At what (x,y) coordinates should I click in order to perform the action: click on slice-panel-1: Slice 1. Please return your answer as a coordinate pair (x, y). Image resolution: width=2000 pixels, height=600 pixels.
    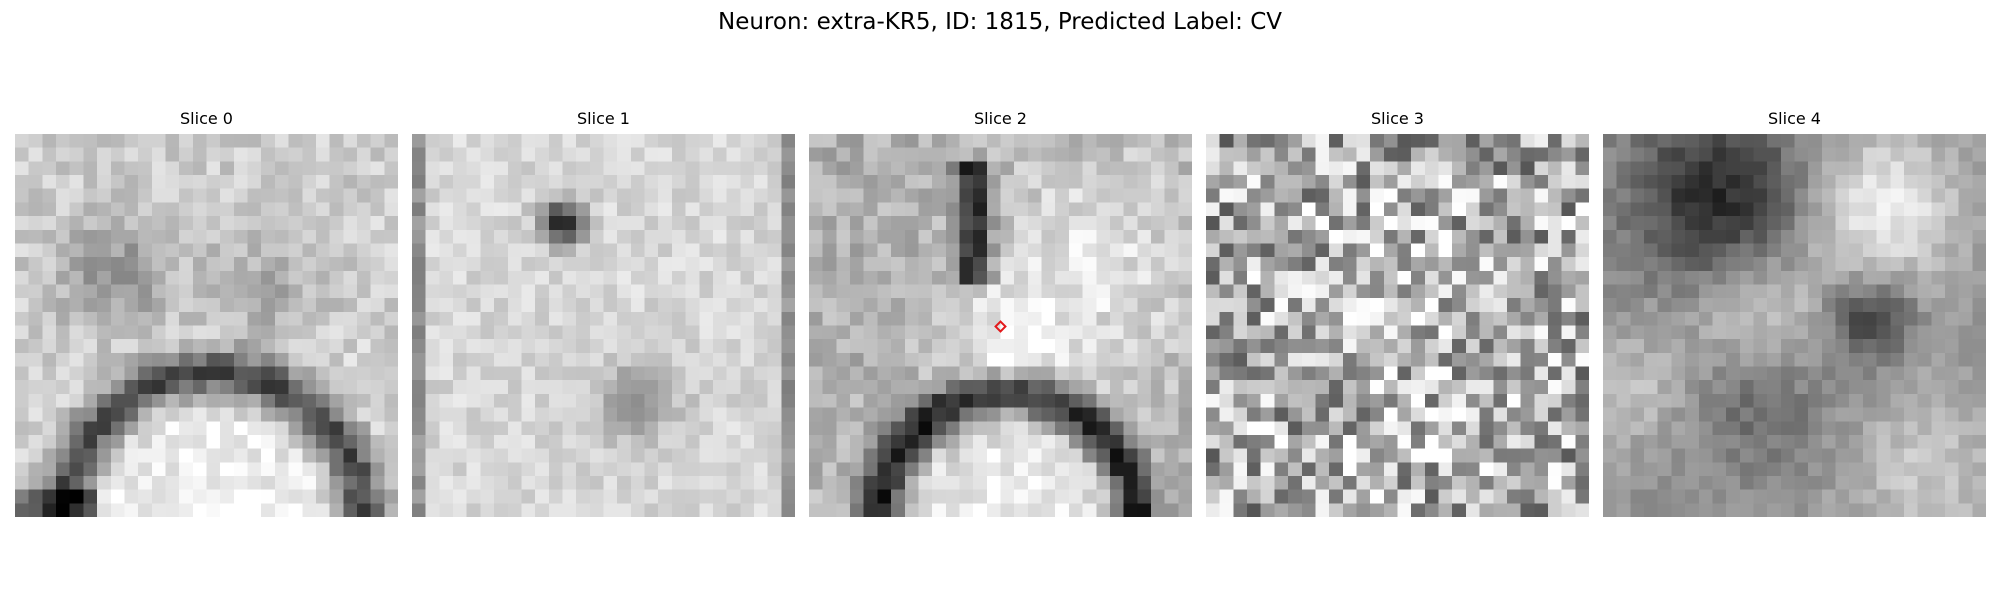
    Looking at the image, I should click on (603, 313).